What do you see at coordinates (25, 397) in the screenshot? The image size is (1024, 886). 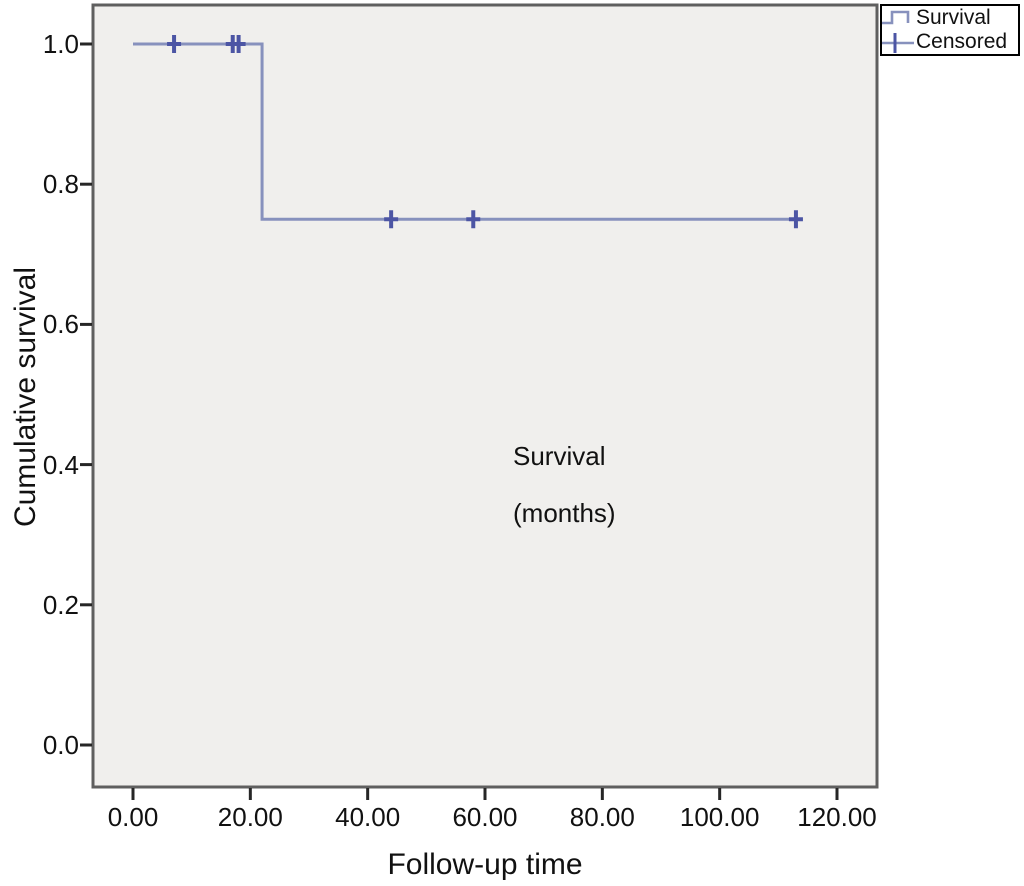 I see `y-axis-title: Cumulative survival` at bounding box center [25, 397].